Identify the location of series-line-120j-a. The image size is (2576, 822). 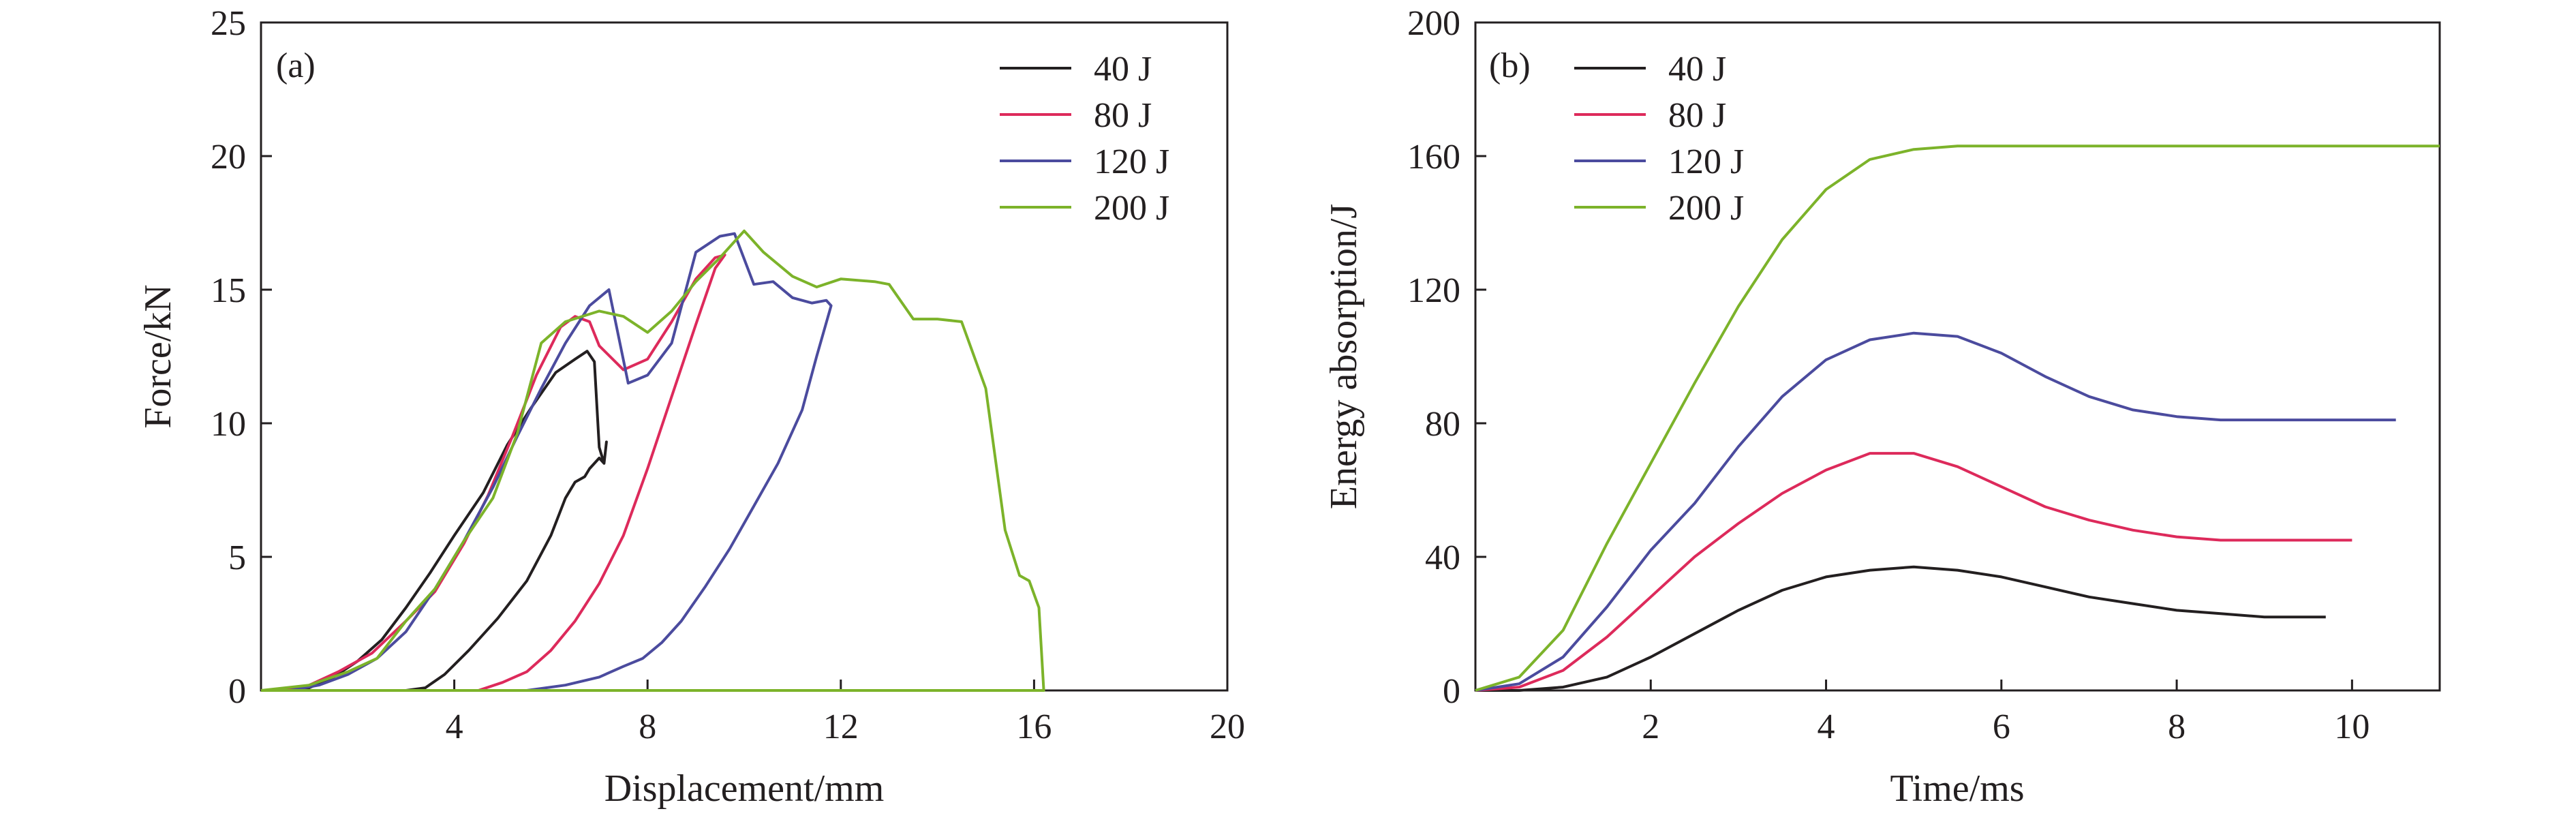
(547, 462).